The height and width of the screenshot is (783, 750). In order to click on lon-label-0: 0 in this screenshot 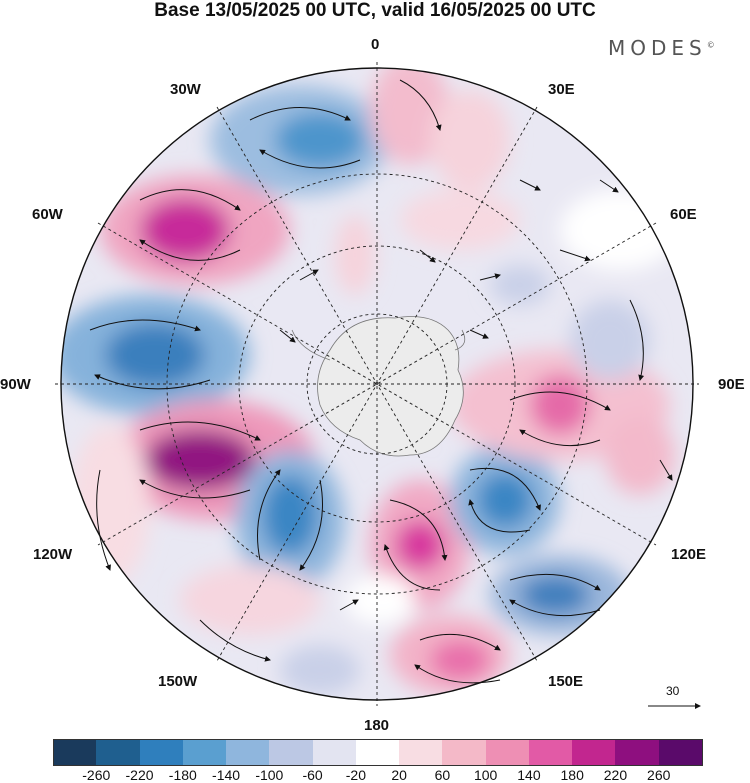, I will do `click(375, 44)`.